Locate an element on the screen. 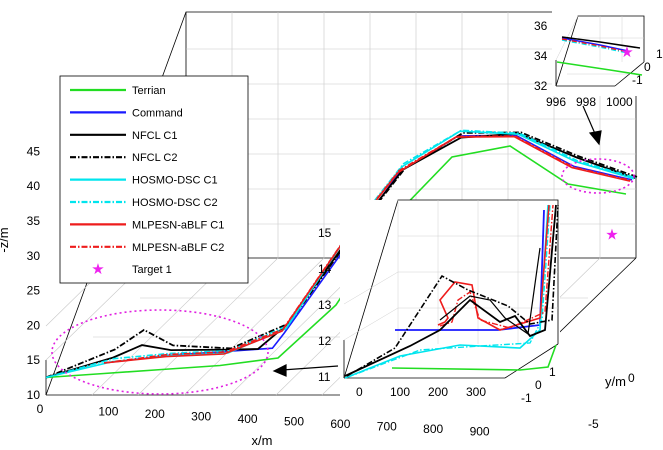  inset1-x-tick: 996 is located at coordinates (556, 102).